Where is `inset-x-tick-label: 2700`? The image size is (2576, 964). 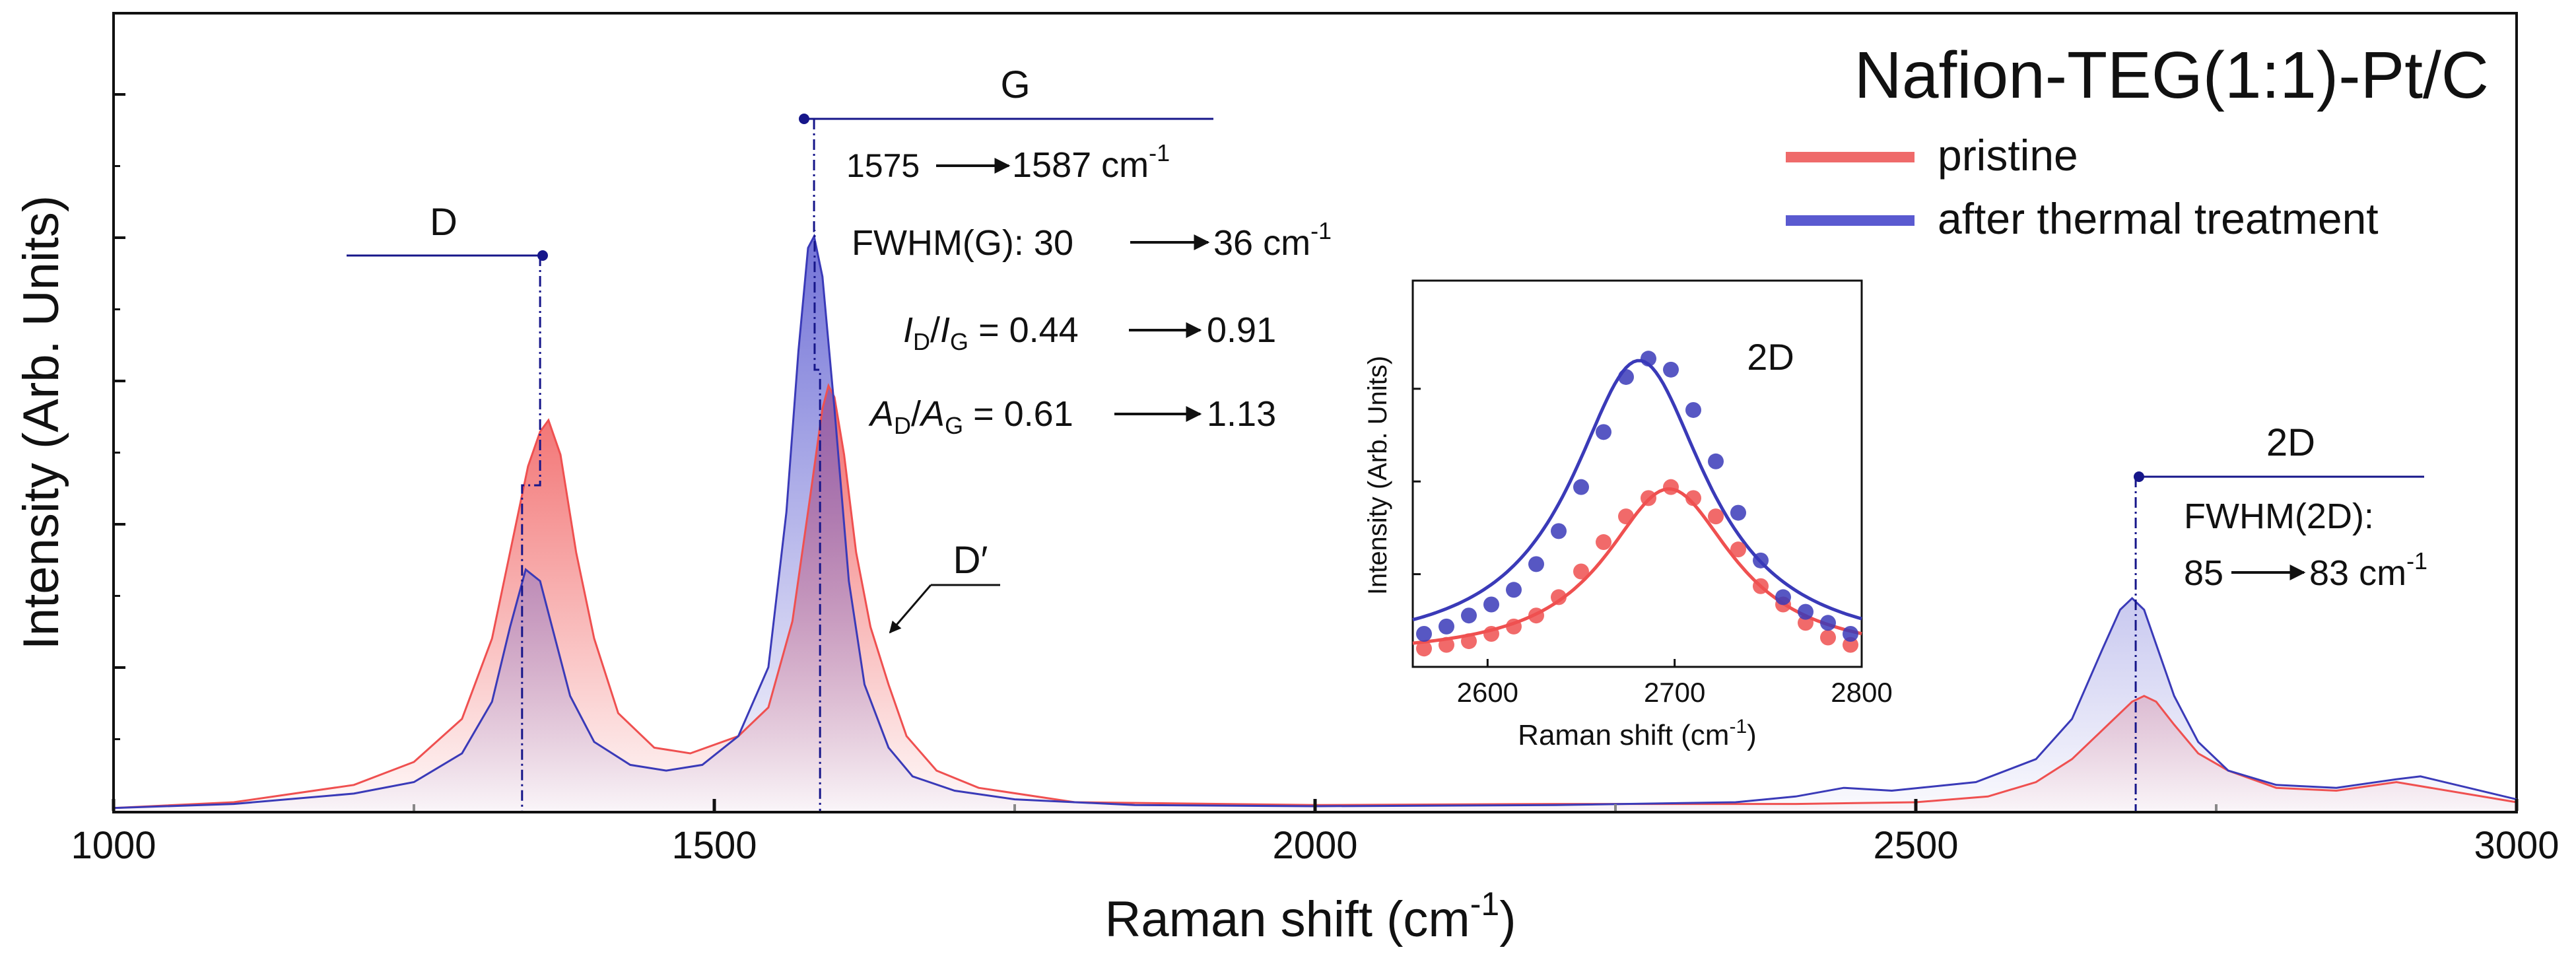 inset-x-tick-label: 2700 is located at coordinates (1675, 692).